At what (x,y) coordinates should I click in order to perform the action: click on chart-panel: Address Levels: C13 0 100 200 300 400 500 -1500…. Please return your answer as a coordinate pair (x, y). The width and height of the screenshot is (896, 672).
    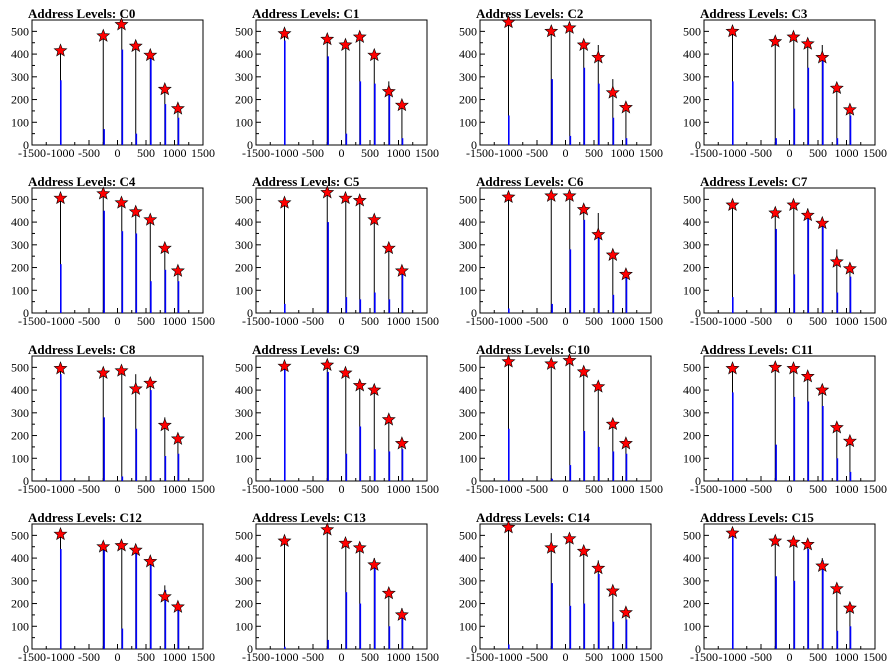
    Looking at the image, I should click on (336, 588).